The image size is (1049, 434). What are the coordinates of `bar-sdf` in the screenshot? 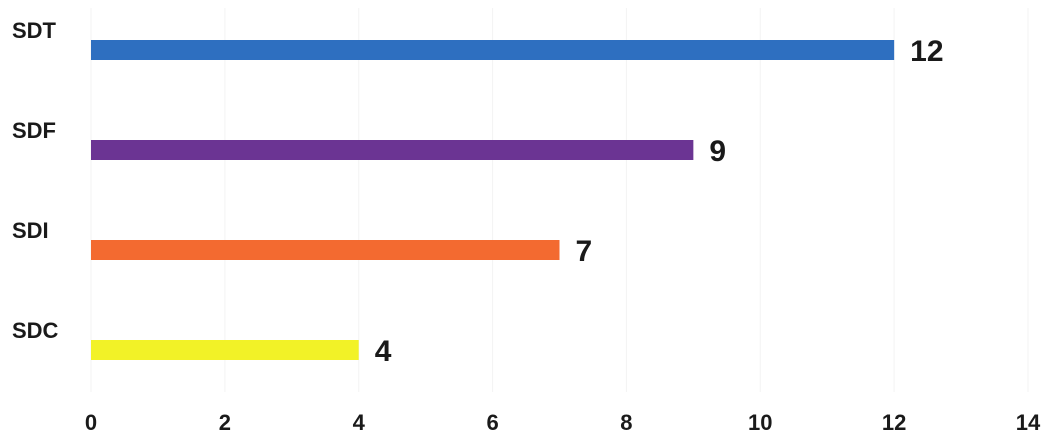 It's located at (392, 150).